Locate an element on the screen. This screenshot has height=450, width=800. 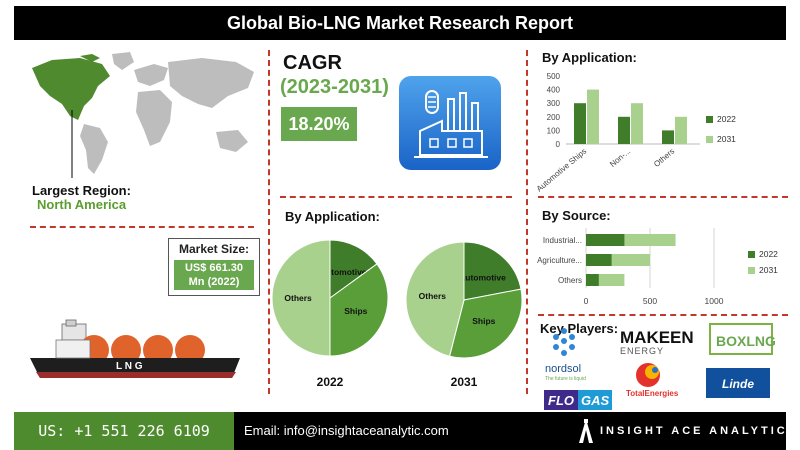
logo-flogas-frame-gas is located at coordinates (595, 400).